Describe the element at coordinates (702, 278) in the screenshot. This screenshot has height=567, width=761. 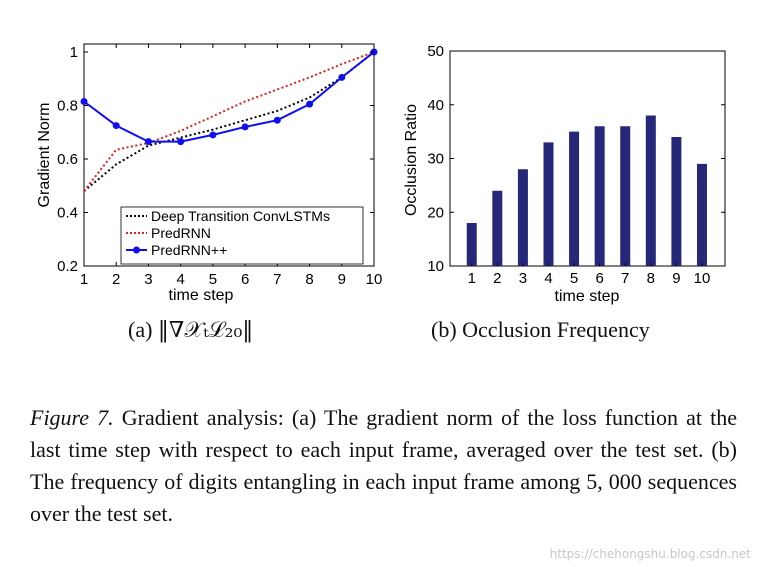
I see `chart-b-xtick-label: 10` at that location.